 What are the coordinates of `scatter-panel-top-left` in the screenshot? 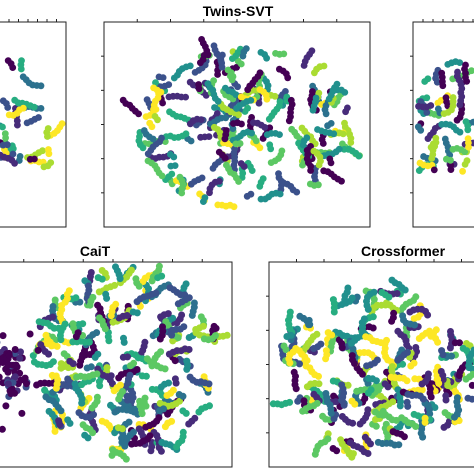 It's located at (33, 123).